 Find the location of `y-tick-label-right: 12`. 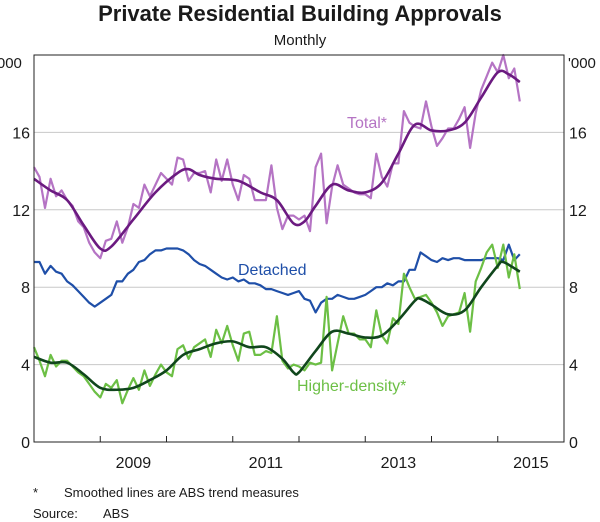

y-tick-label-right: 12 is located at coordinates (578, 211).